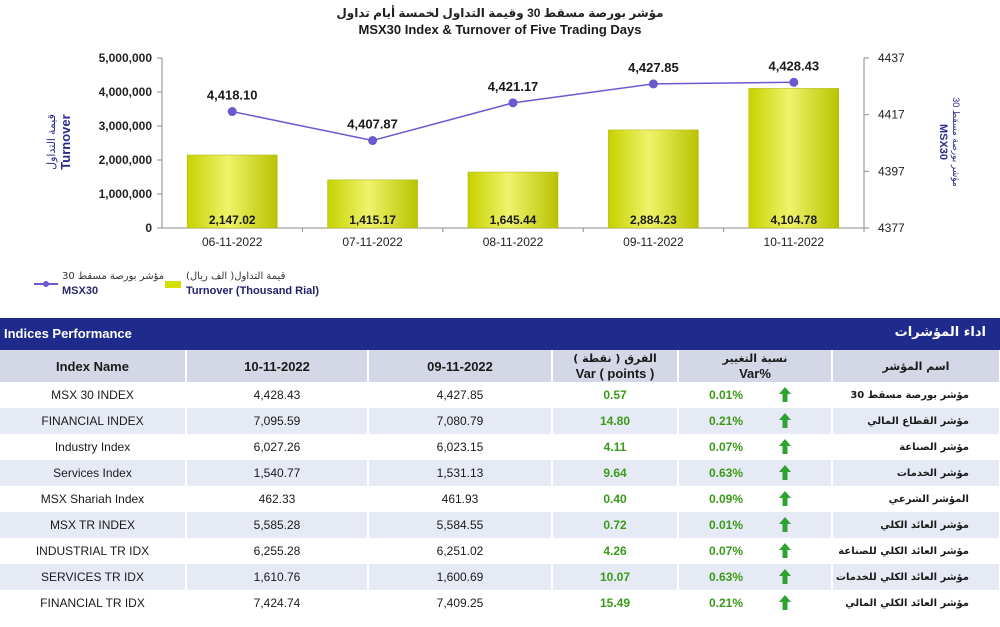 Image resolution: width=1000 pixels, height=627 pixels. What do you see at coordinates (916, 499) in the screenshot?
I see `index-name-ar: المؤشر الشرعي` at bounding box center [916, 499].